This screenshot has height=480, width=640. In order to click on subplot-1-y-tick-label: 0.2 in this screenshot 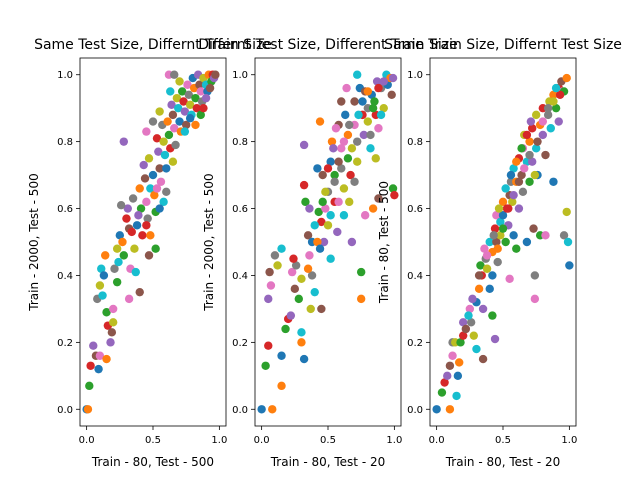, I will do `click(65, 343)`.